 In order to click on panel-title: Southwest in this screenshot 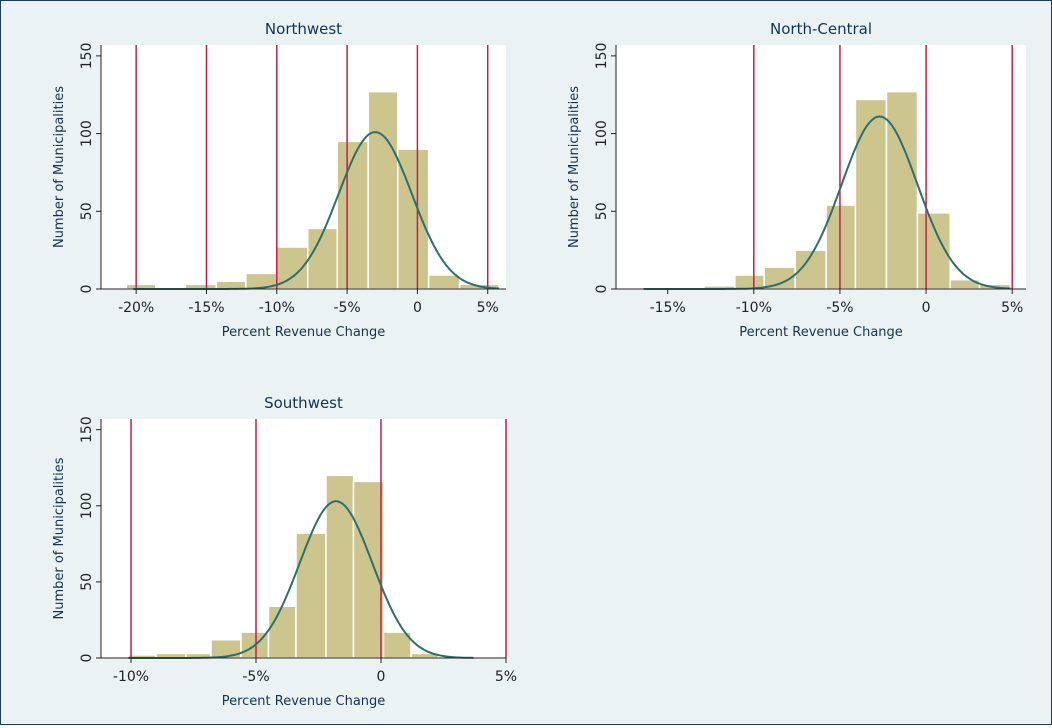, I will do `click(303, 403)`.